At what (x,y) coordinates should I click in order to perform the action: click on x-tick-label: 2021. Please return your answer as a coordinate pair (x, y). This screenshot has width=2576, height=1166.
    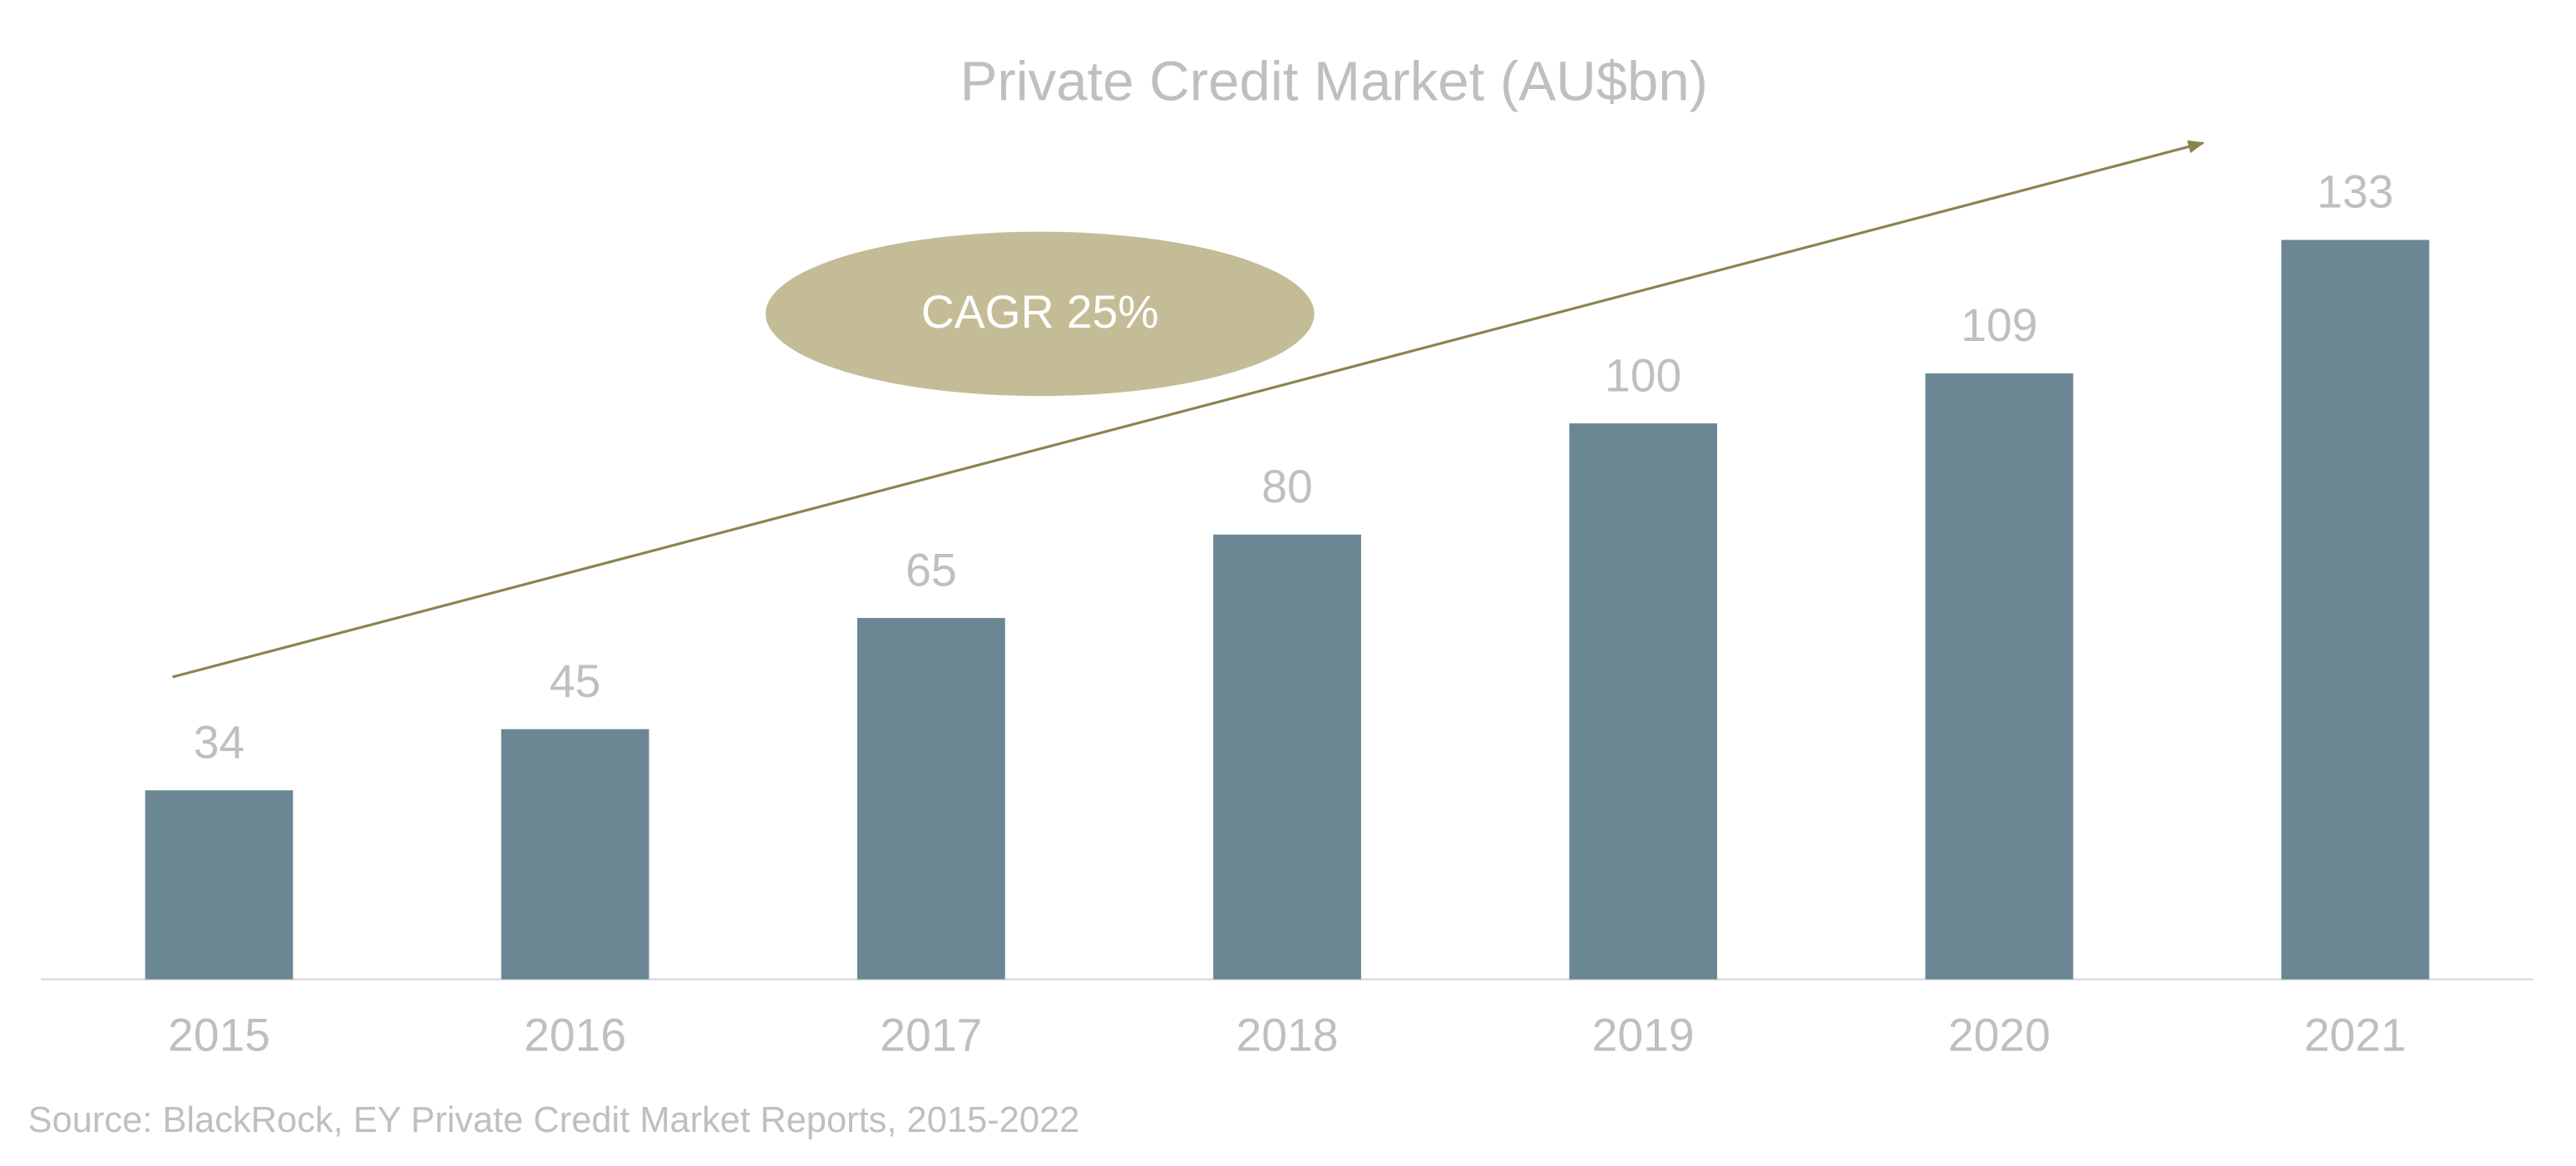
    Looking at the image, I should click on (2355, 1034).